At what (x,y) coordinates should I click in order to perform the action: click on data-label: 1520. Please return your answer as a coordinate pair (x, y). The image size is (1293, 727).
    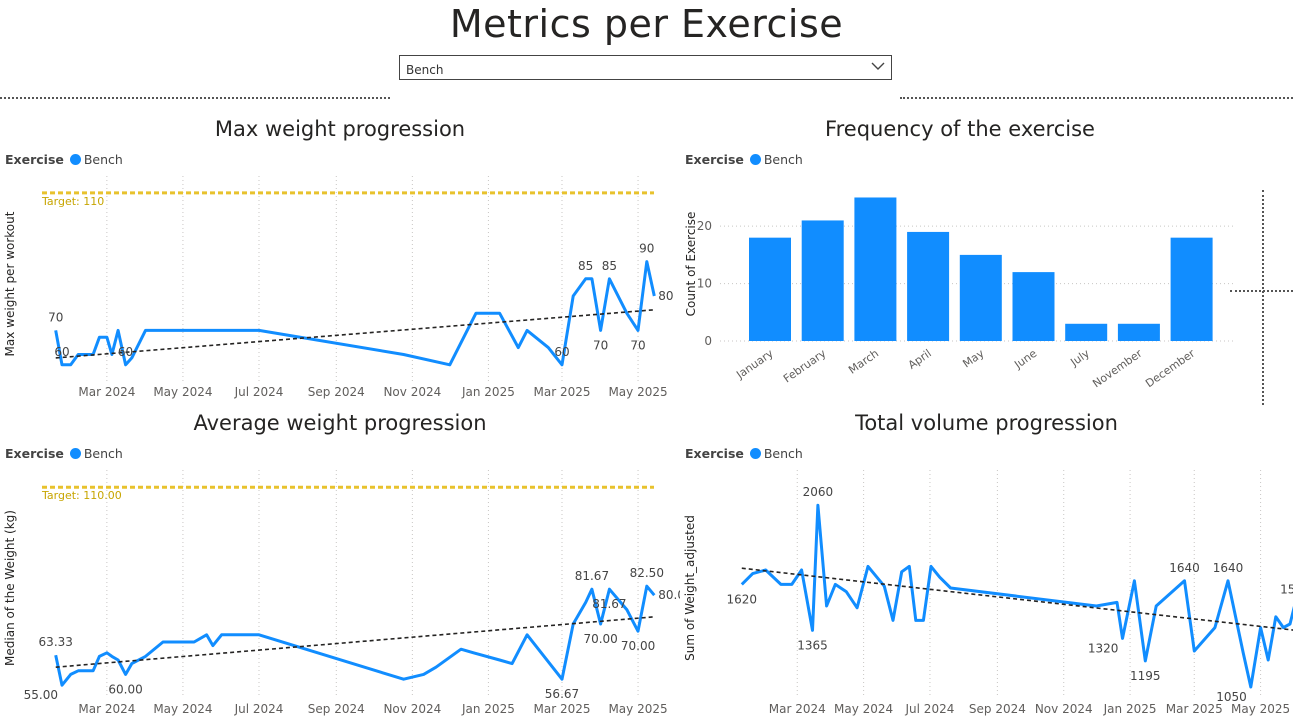
    Looking at the image, I should click on (1286, 589).